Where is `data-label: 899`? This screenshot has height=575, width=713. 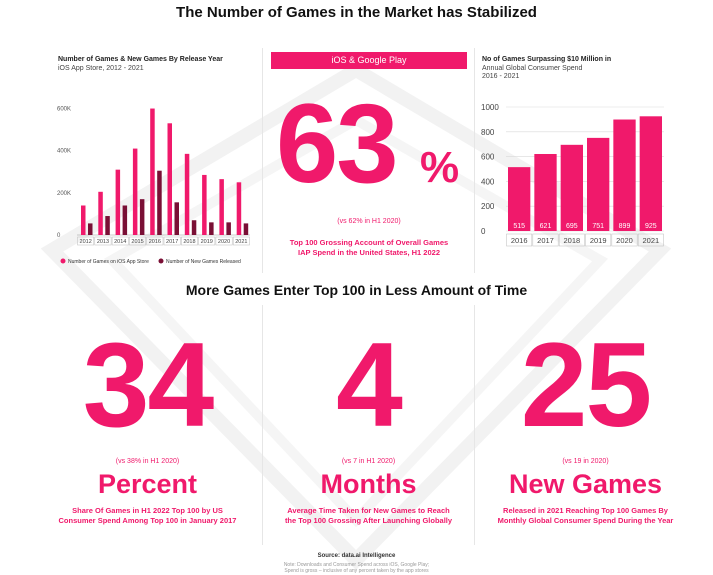
data-label: 899 is located at coordinates (625, 226).